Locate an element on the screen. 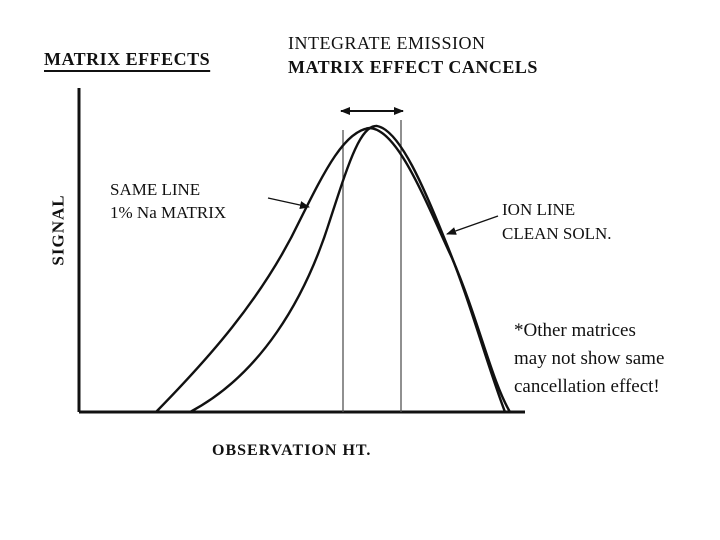 The width and height of the screenshot is (720, 540). note-line: *Other matrices is located at coordinates (575, 330).